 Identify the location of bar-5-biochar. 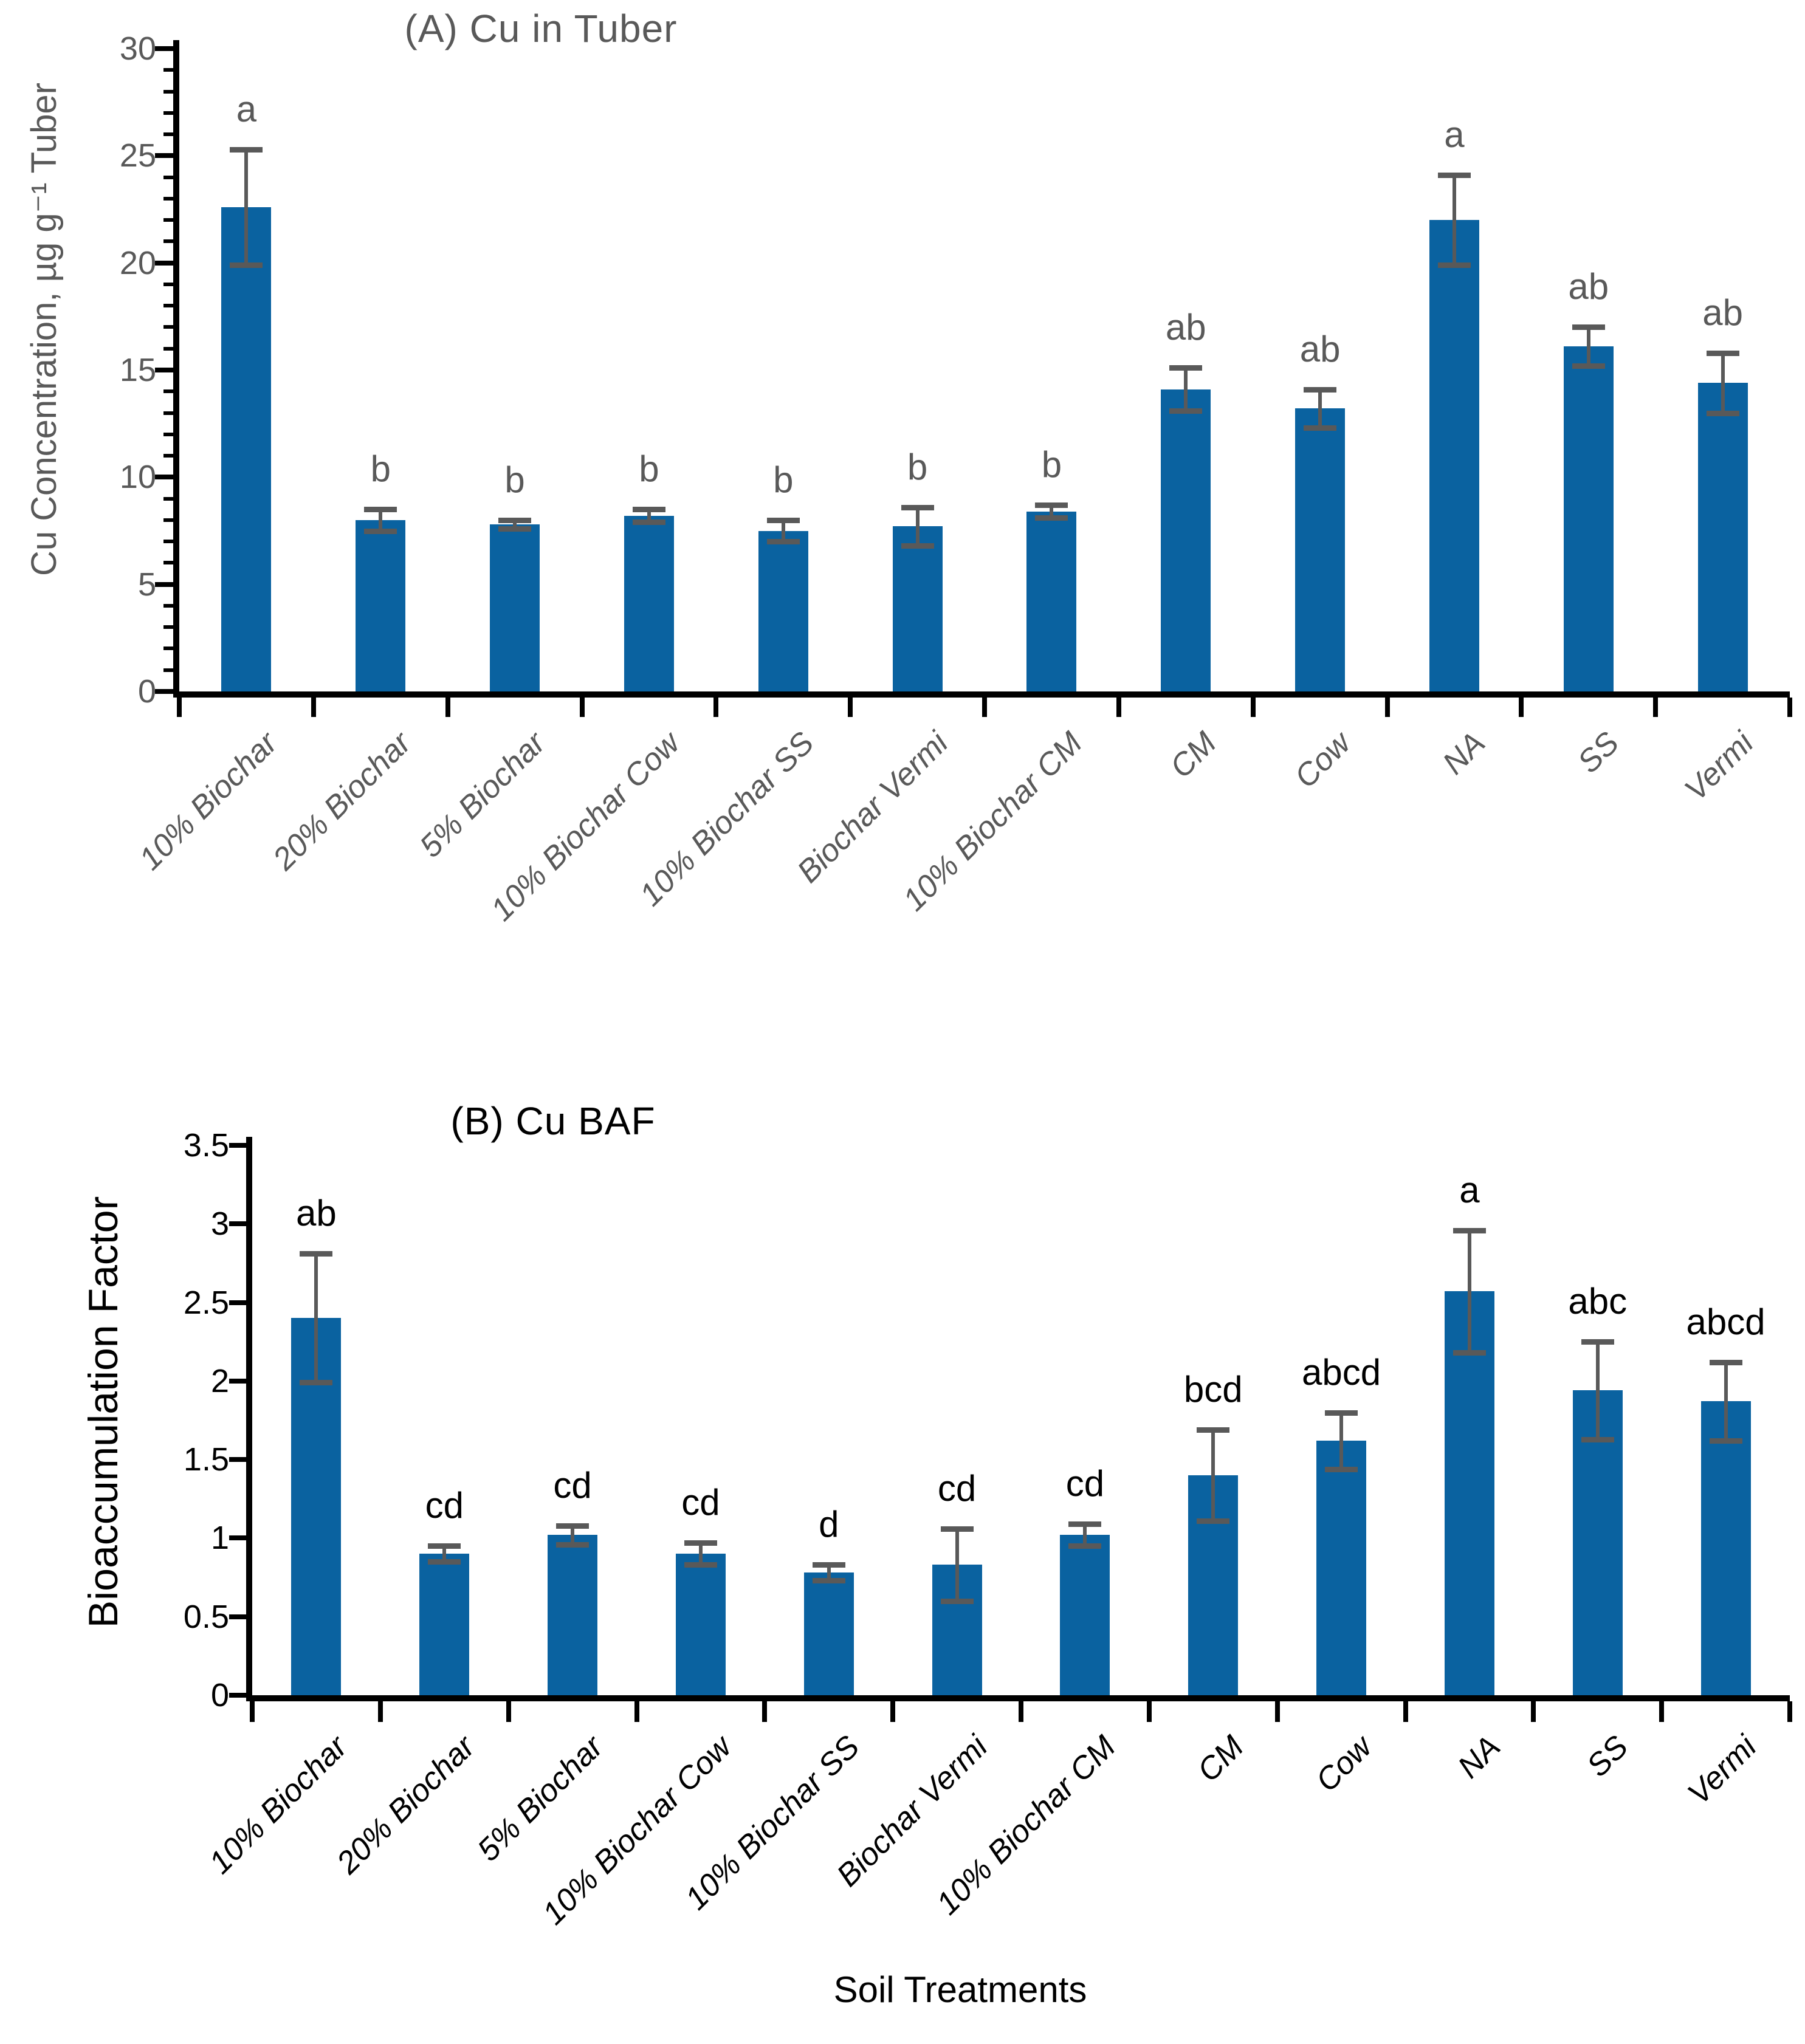
(515, 607).